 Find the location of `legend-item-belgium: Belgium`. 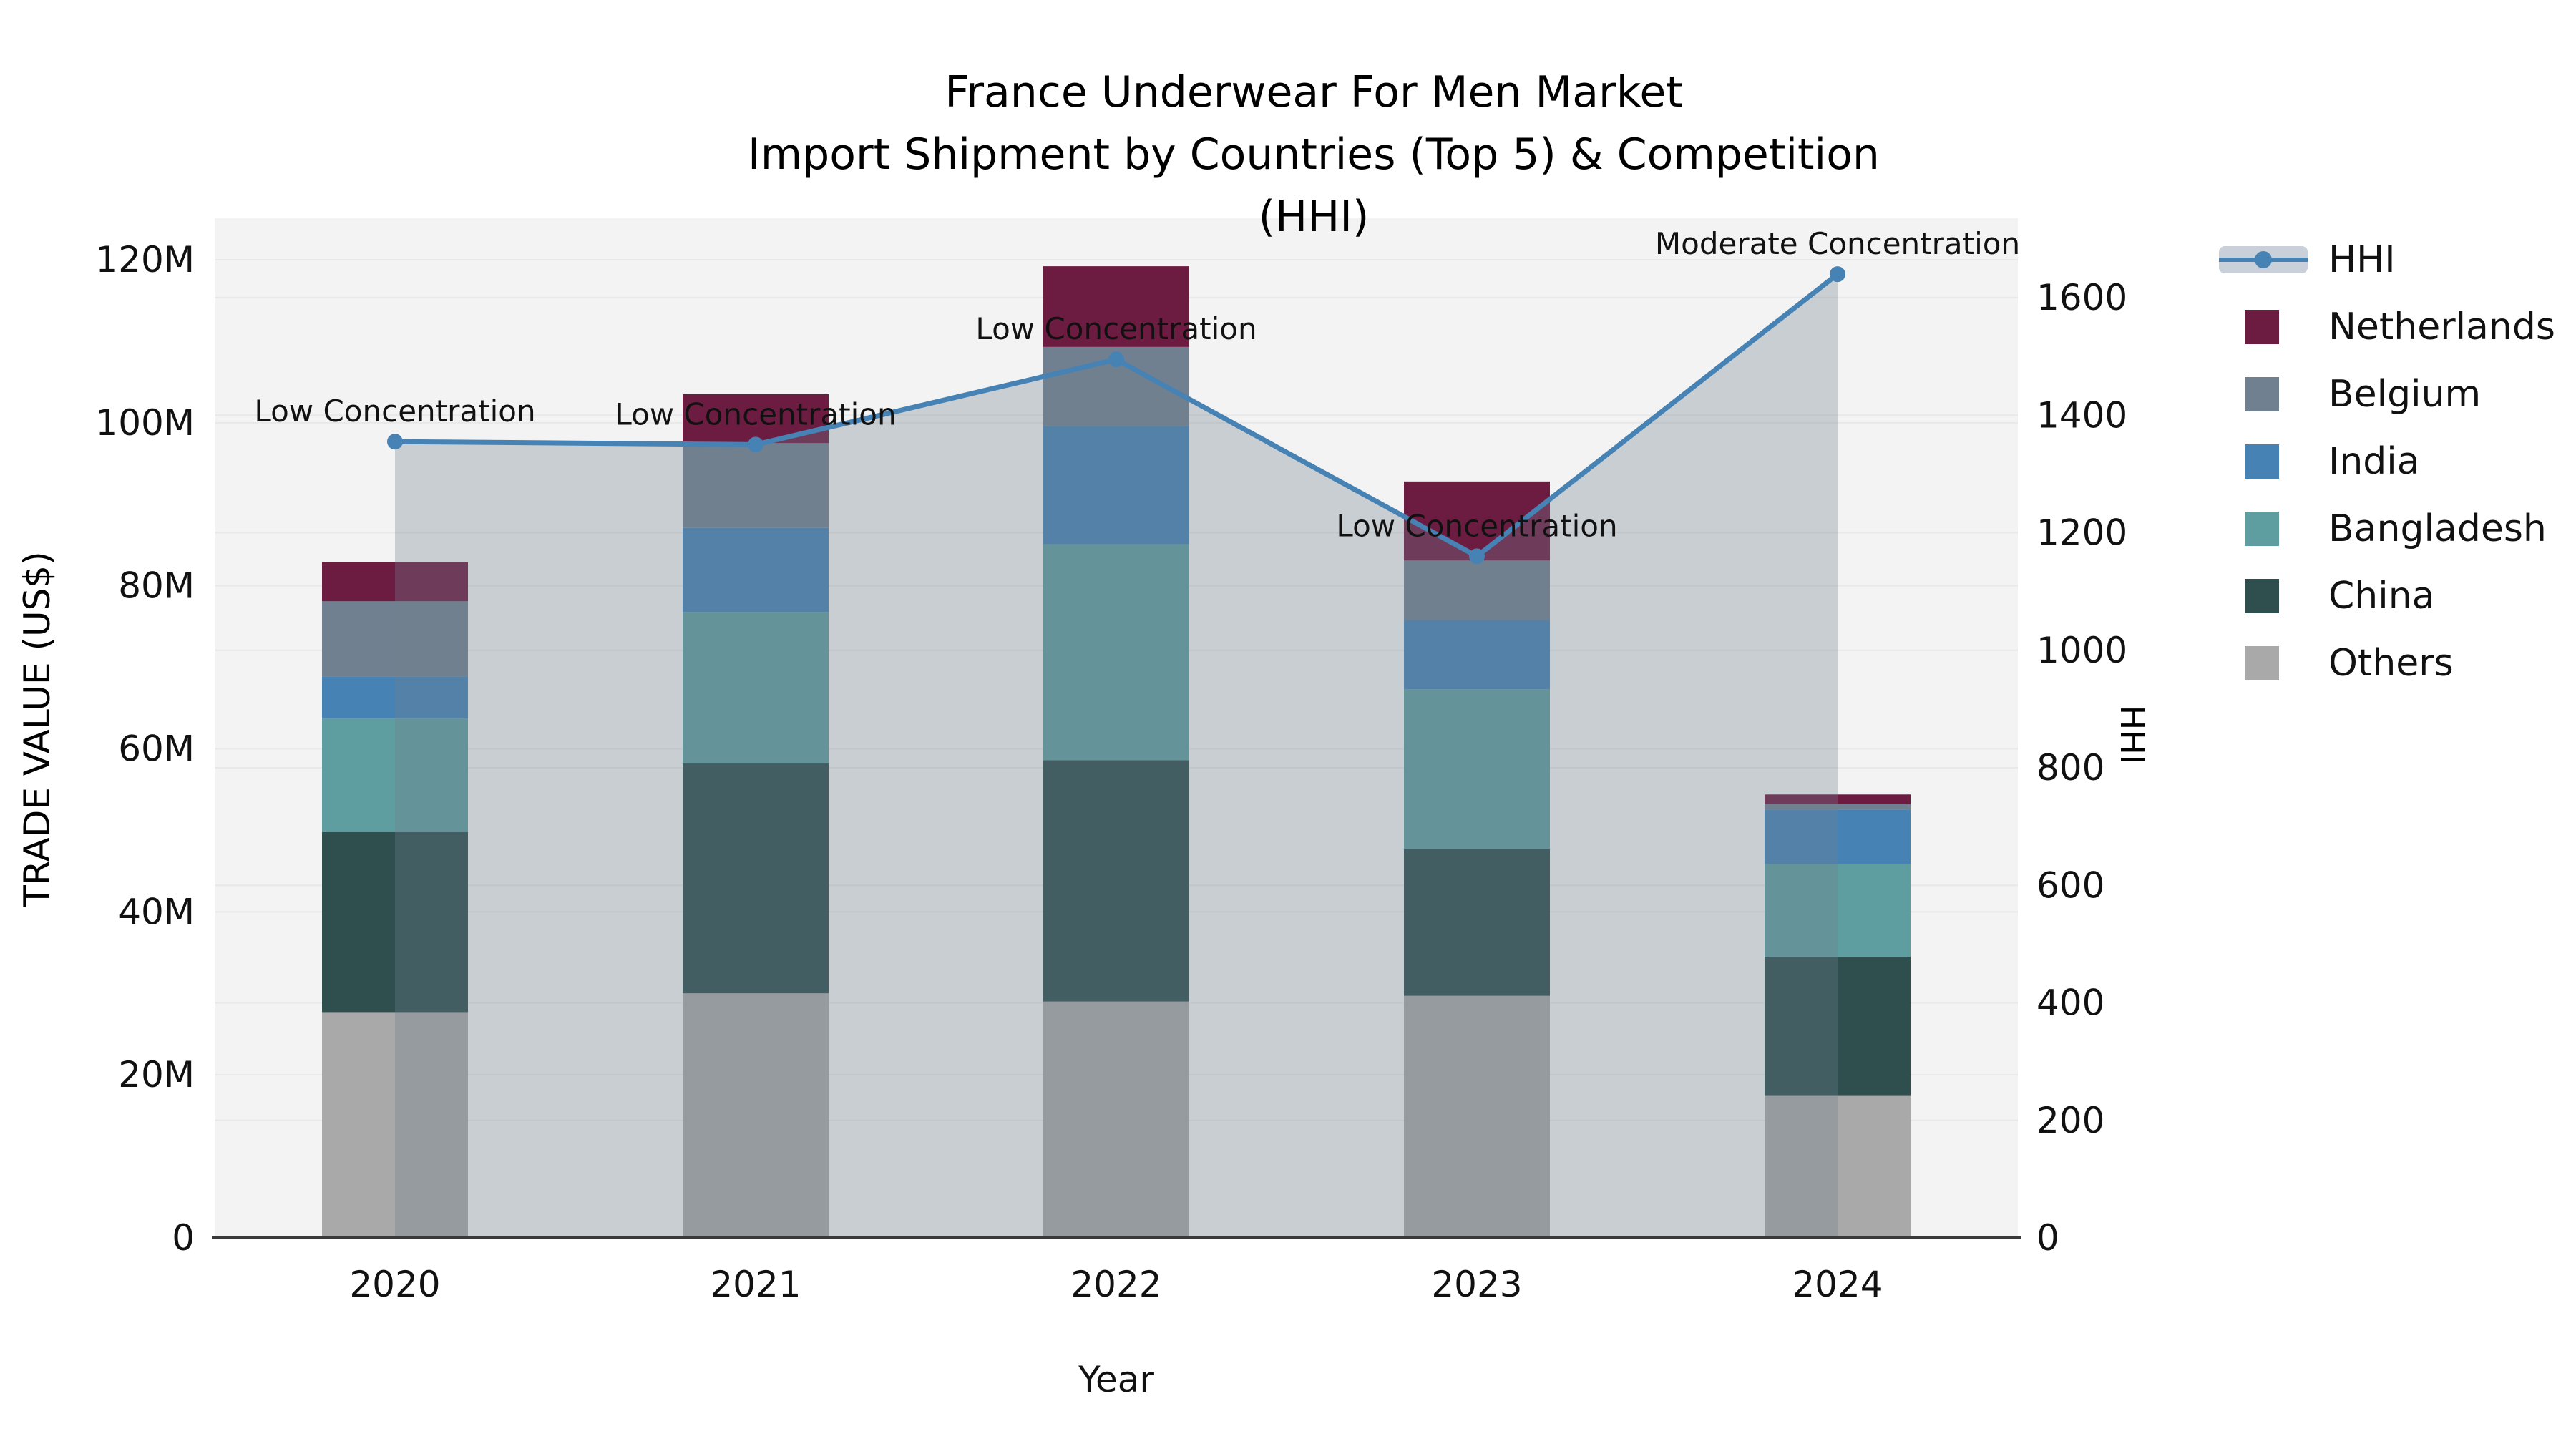

legend-item-belgium: Belgium is located at coordinates (2387, 394).